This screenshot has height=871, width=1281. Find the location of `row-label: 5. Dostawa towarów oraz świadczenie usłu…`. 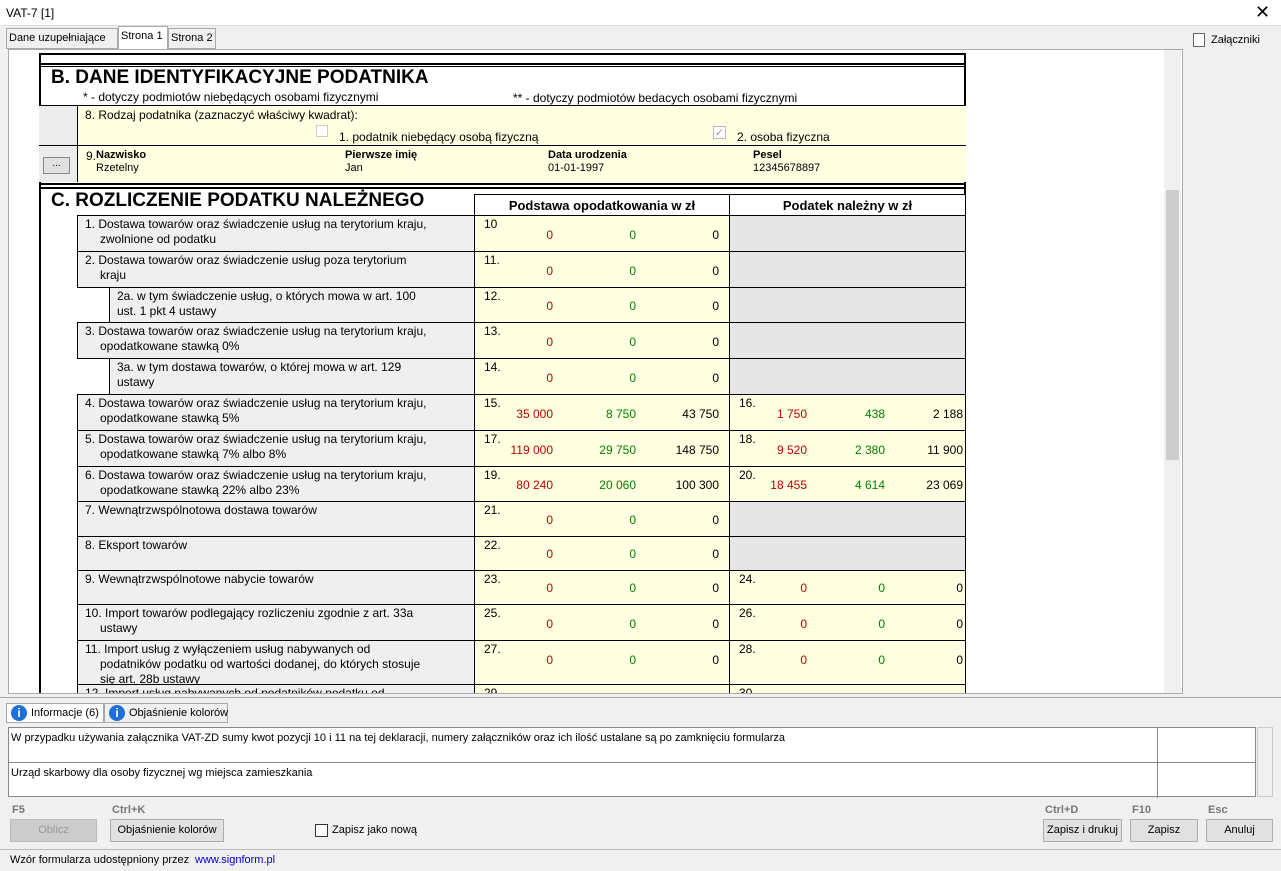

row-label: 5. Dostawa towarów oraz świadczenie usłu… is located at coordinates (256, 446).